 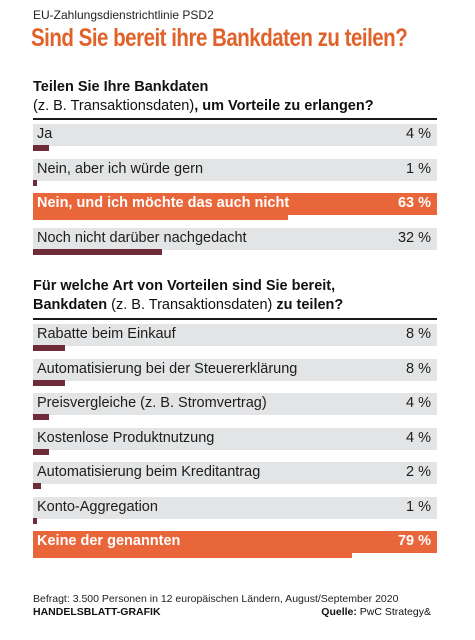 I want to click on bar-row: Ja 4 %, so click(x=235, y=137).